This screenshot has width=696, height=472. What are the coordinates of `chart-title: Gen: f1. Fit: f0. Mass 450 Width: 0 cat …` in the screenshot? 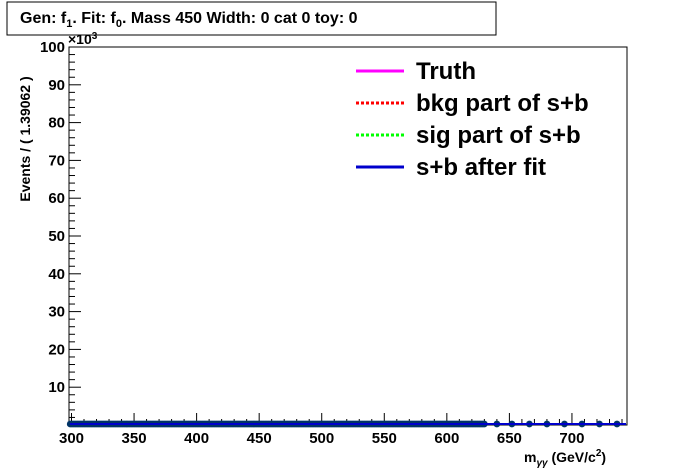 It's located at (189, 20).